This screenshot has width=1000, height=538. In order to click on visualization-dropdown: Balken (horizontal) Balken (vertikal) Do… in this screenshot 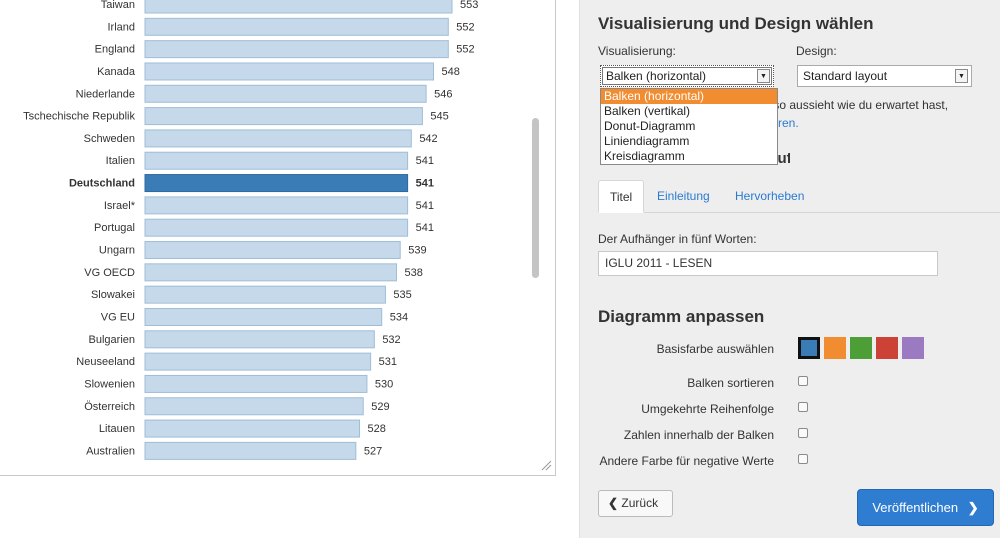, I will do `click(689, 126)`.